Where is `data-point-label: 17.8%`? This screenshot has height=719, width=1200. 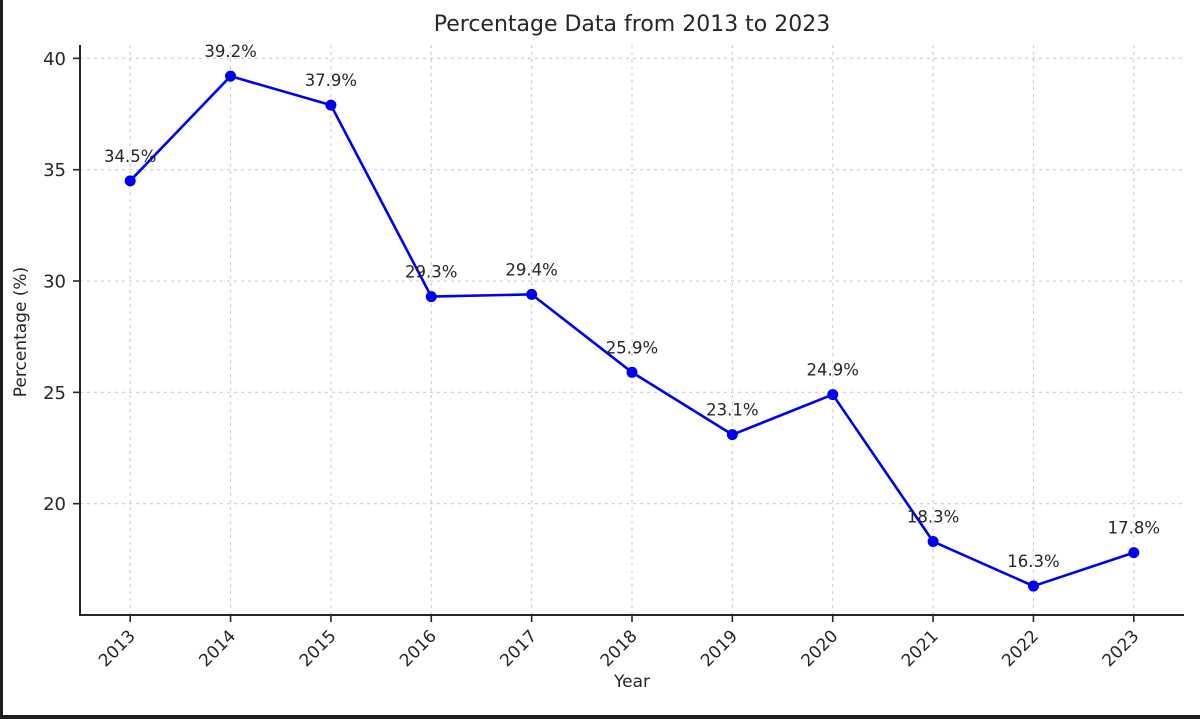
data-point-label: 17.8% is located at coordinates (1134, 528).